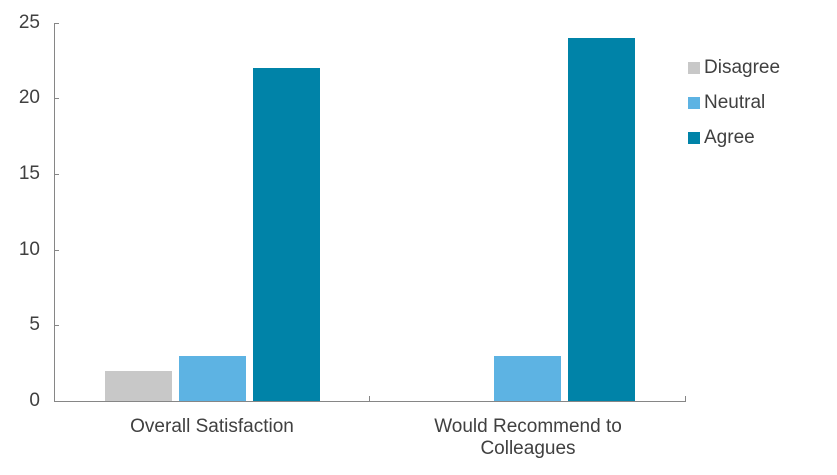  I want to click on y-tick-label-5: 5, so click(34, 324).